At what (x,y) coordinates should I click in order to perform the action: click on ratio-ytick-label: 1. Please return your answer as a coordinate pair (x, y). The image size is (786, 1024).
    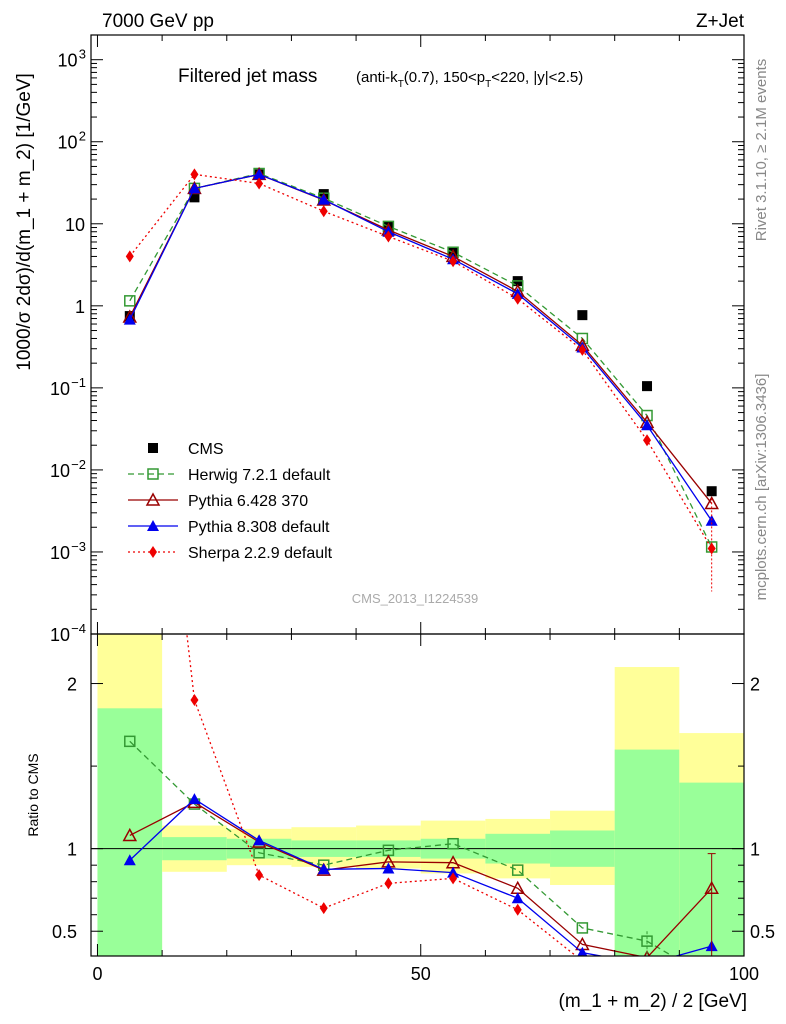
    Looking at the image, I should click on (72, 850).